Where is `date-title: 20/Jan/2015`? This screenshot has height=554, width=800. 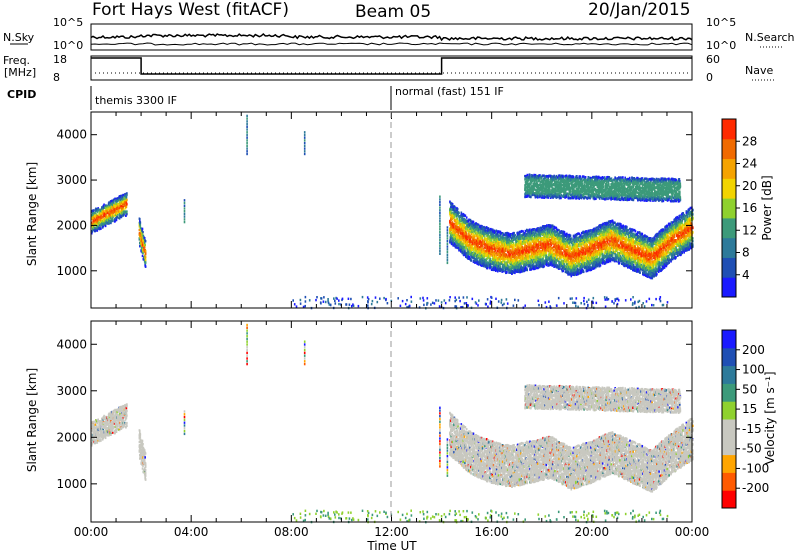
date-title: 20/Jan/2015 is located at coordinates (639, 10).